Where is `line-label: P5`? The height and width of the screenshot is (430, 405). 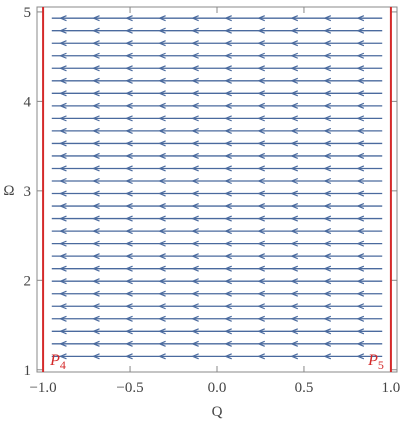 line-label: P5 is located at coordinates (375, 362).